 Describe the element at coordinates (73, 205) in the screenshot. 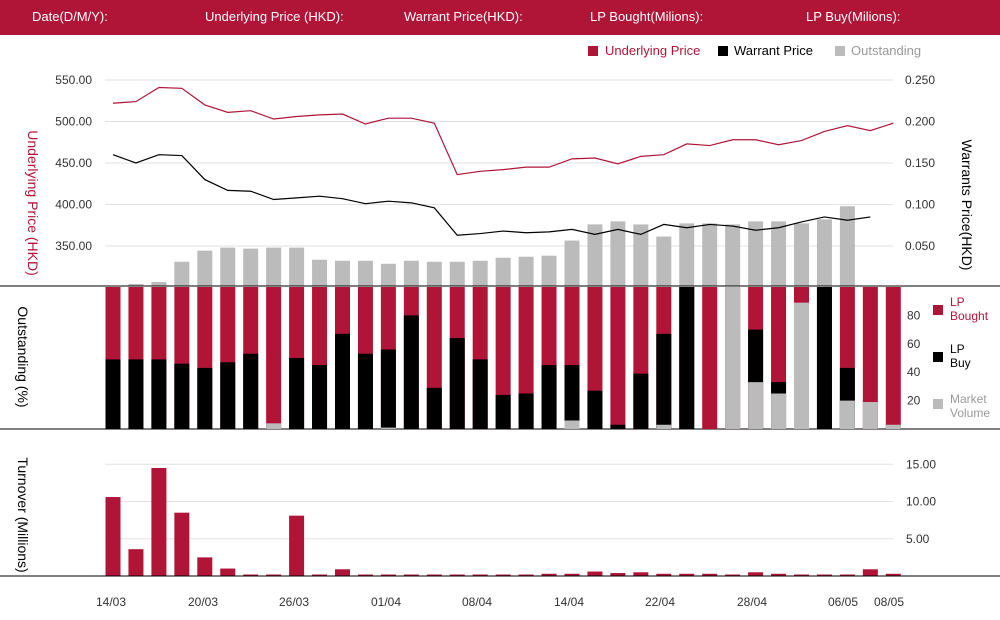

I see `underlying-tick-label: 400.00` at that location.